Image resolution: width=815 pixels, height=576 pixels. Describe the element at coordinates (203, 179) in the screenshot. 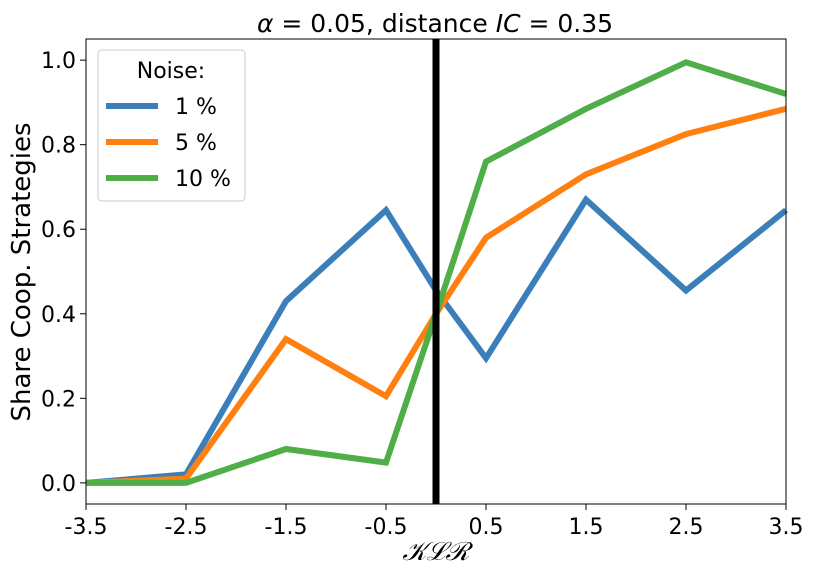

I see `legend-label-3: 10 %` at that location.